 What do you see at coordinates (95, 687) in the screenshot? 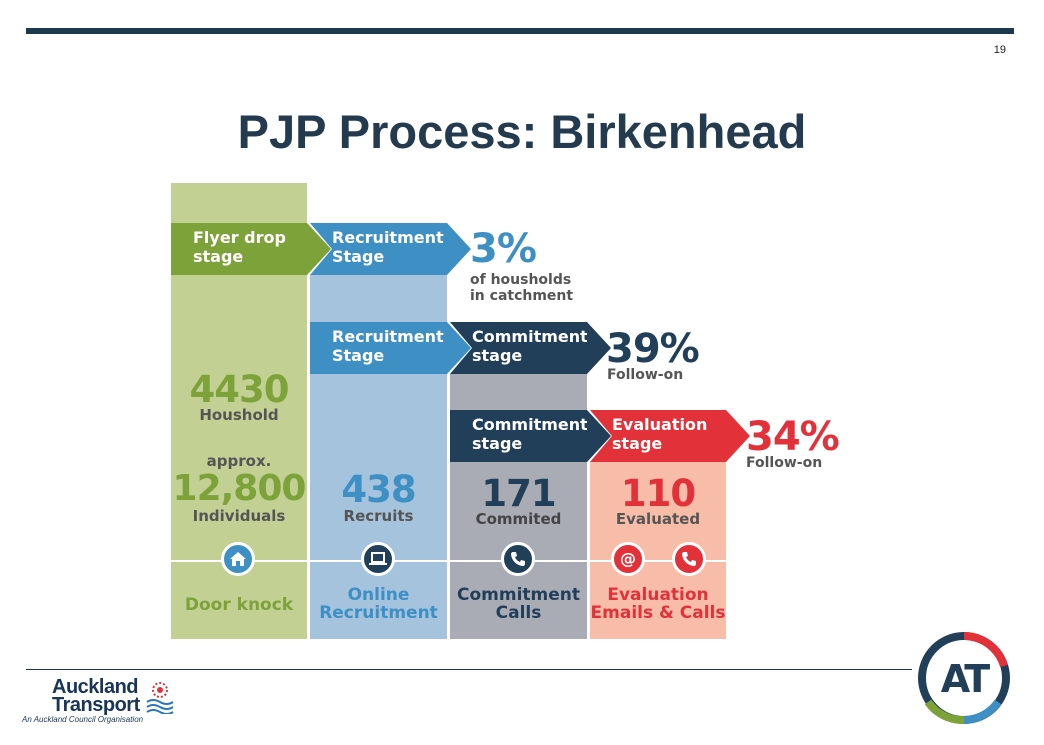
I see `logo-line1: Auckland` at bounding box center [95, 687].